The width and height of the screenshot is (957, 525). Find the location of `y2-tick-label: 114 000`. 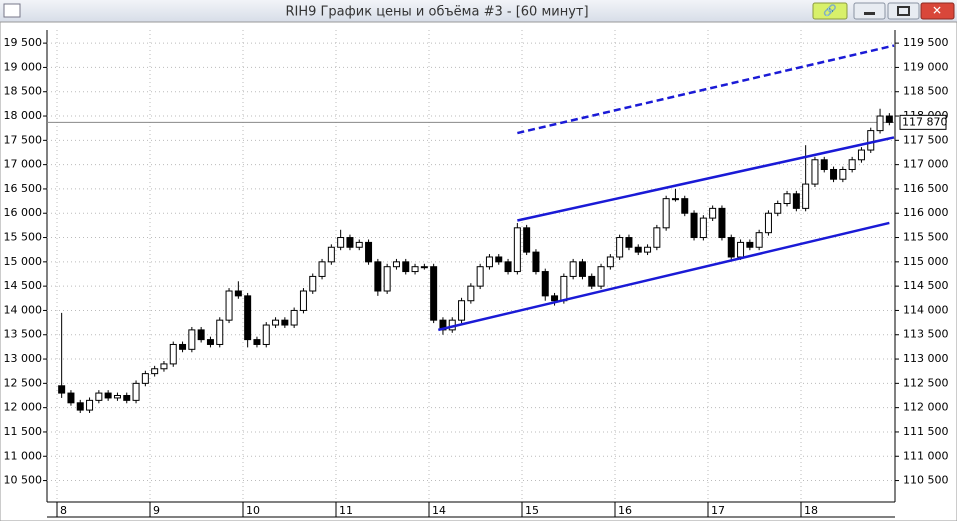

y2-tick-label: 114 000 is located at coordinates (926, 309).